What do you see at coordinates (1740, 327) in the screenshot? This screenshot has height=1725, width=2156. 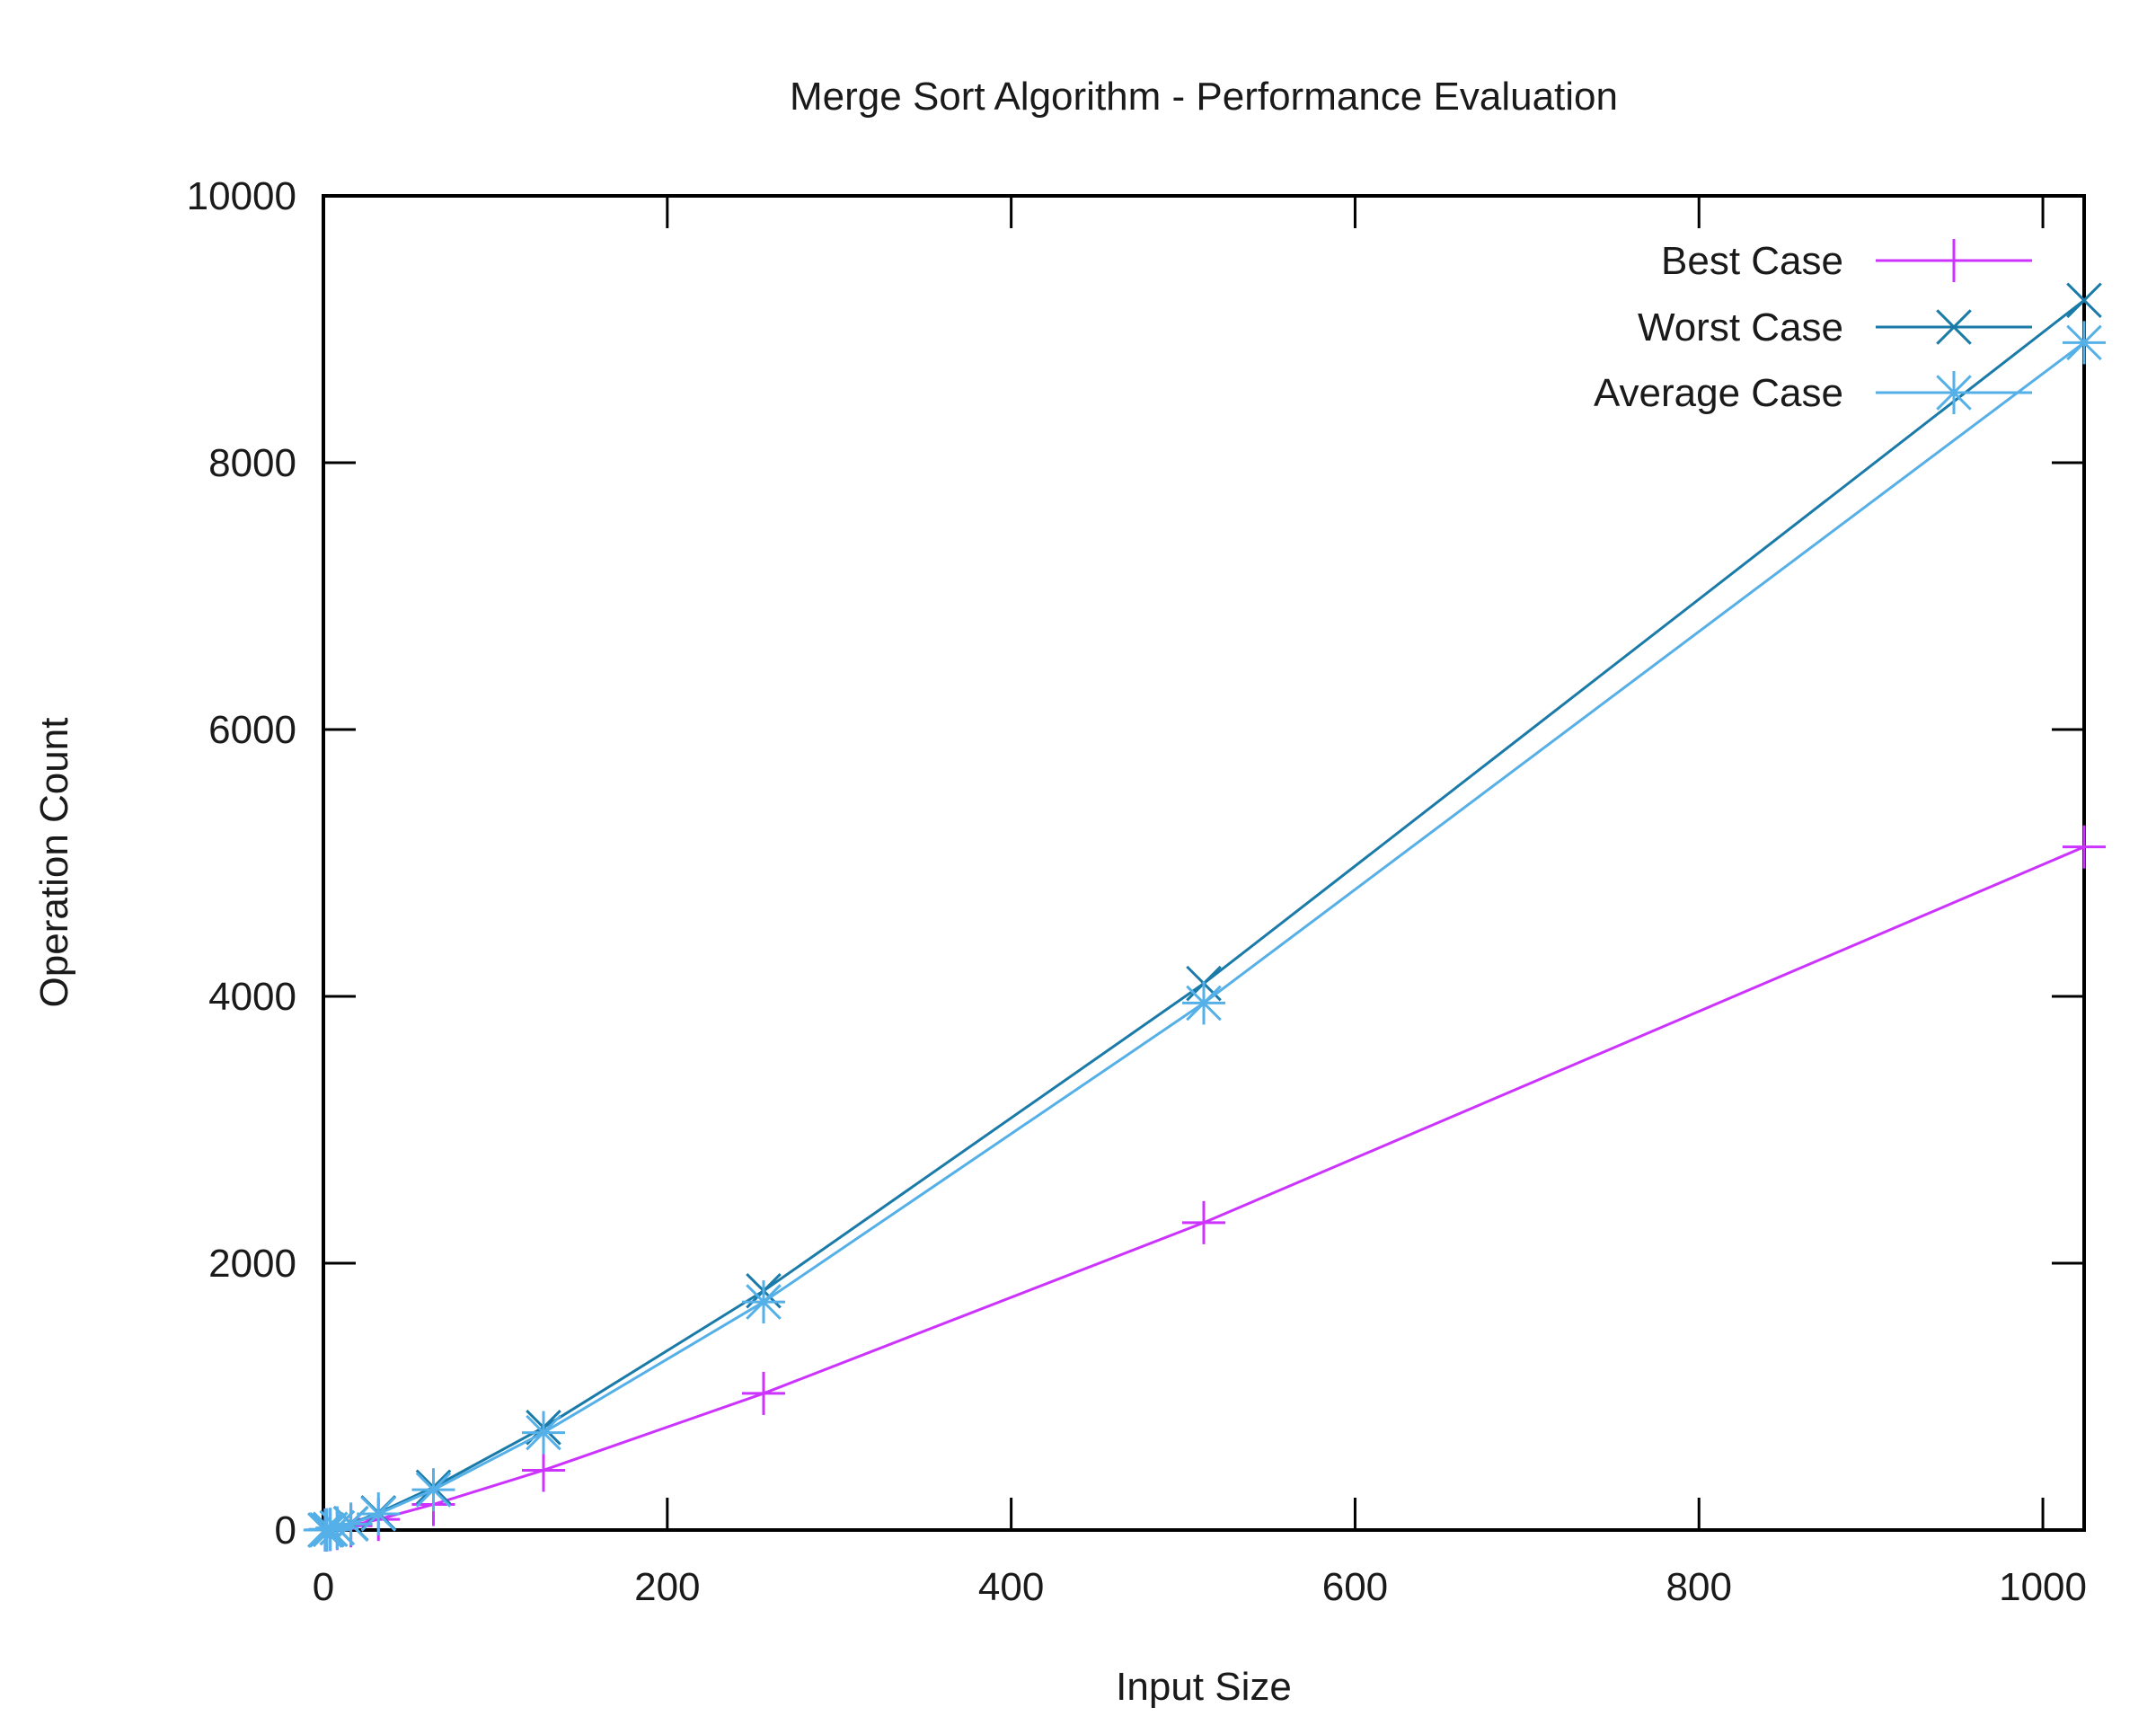 I see `legend-label: Worst Case` at bounding box center [1740, 327].